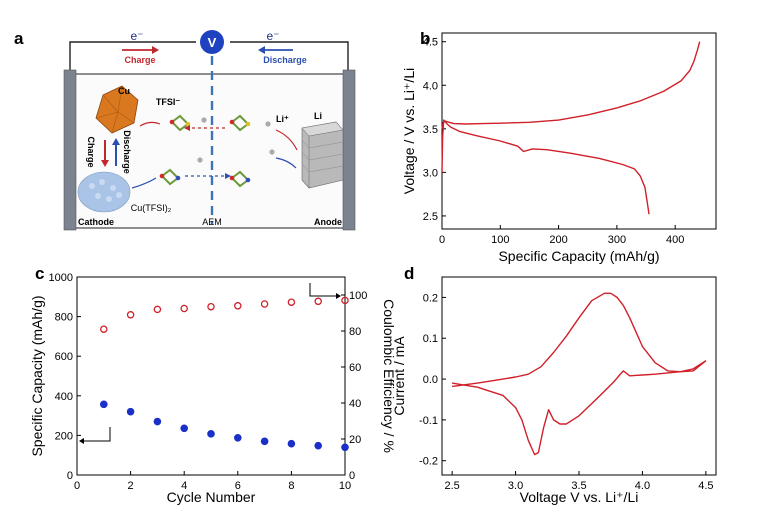  What do you see at coordinates (428, 462) in the screenshot?
I see `panel-d-ytick-label: -0.2` at bounding box center [428, 462].